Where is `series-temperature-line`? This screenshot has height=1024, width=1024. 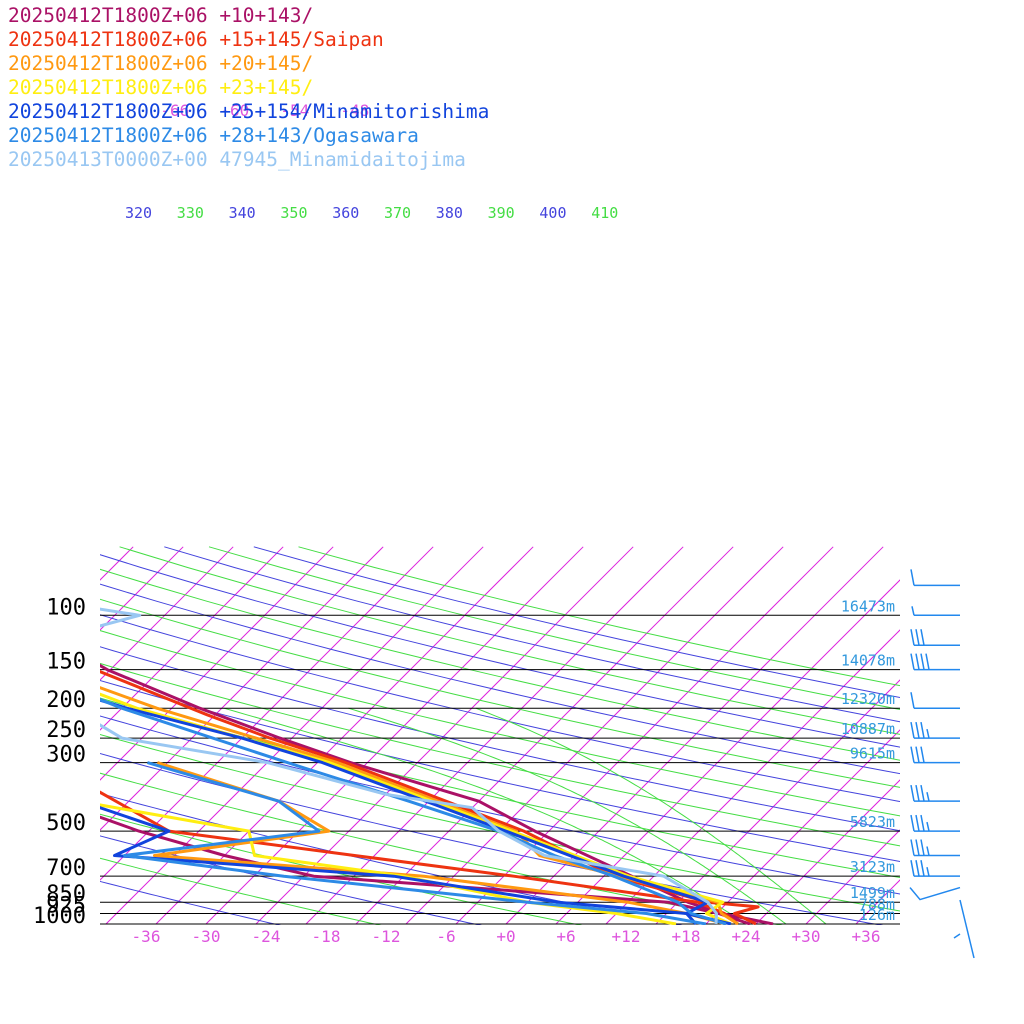
series-temperature-line is located at coordinates (413, 811).